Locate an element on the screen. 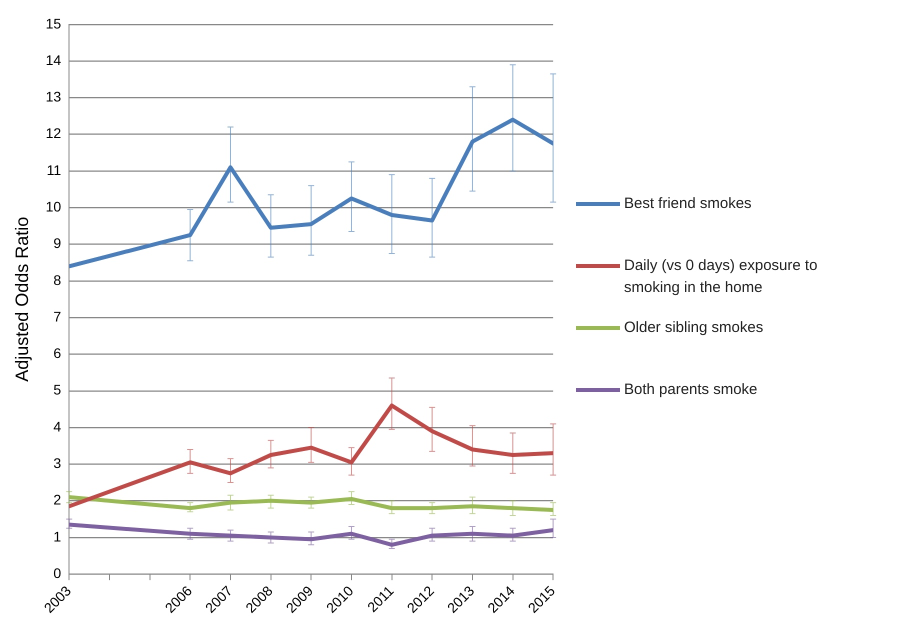  y-tick-label: 14 is located at coordinates (54, 60).